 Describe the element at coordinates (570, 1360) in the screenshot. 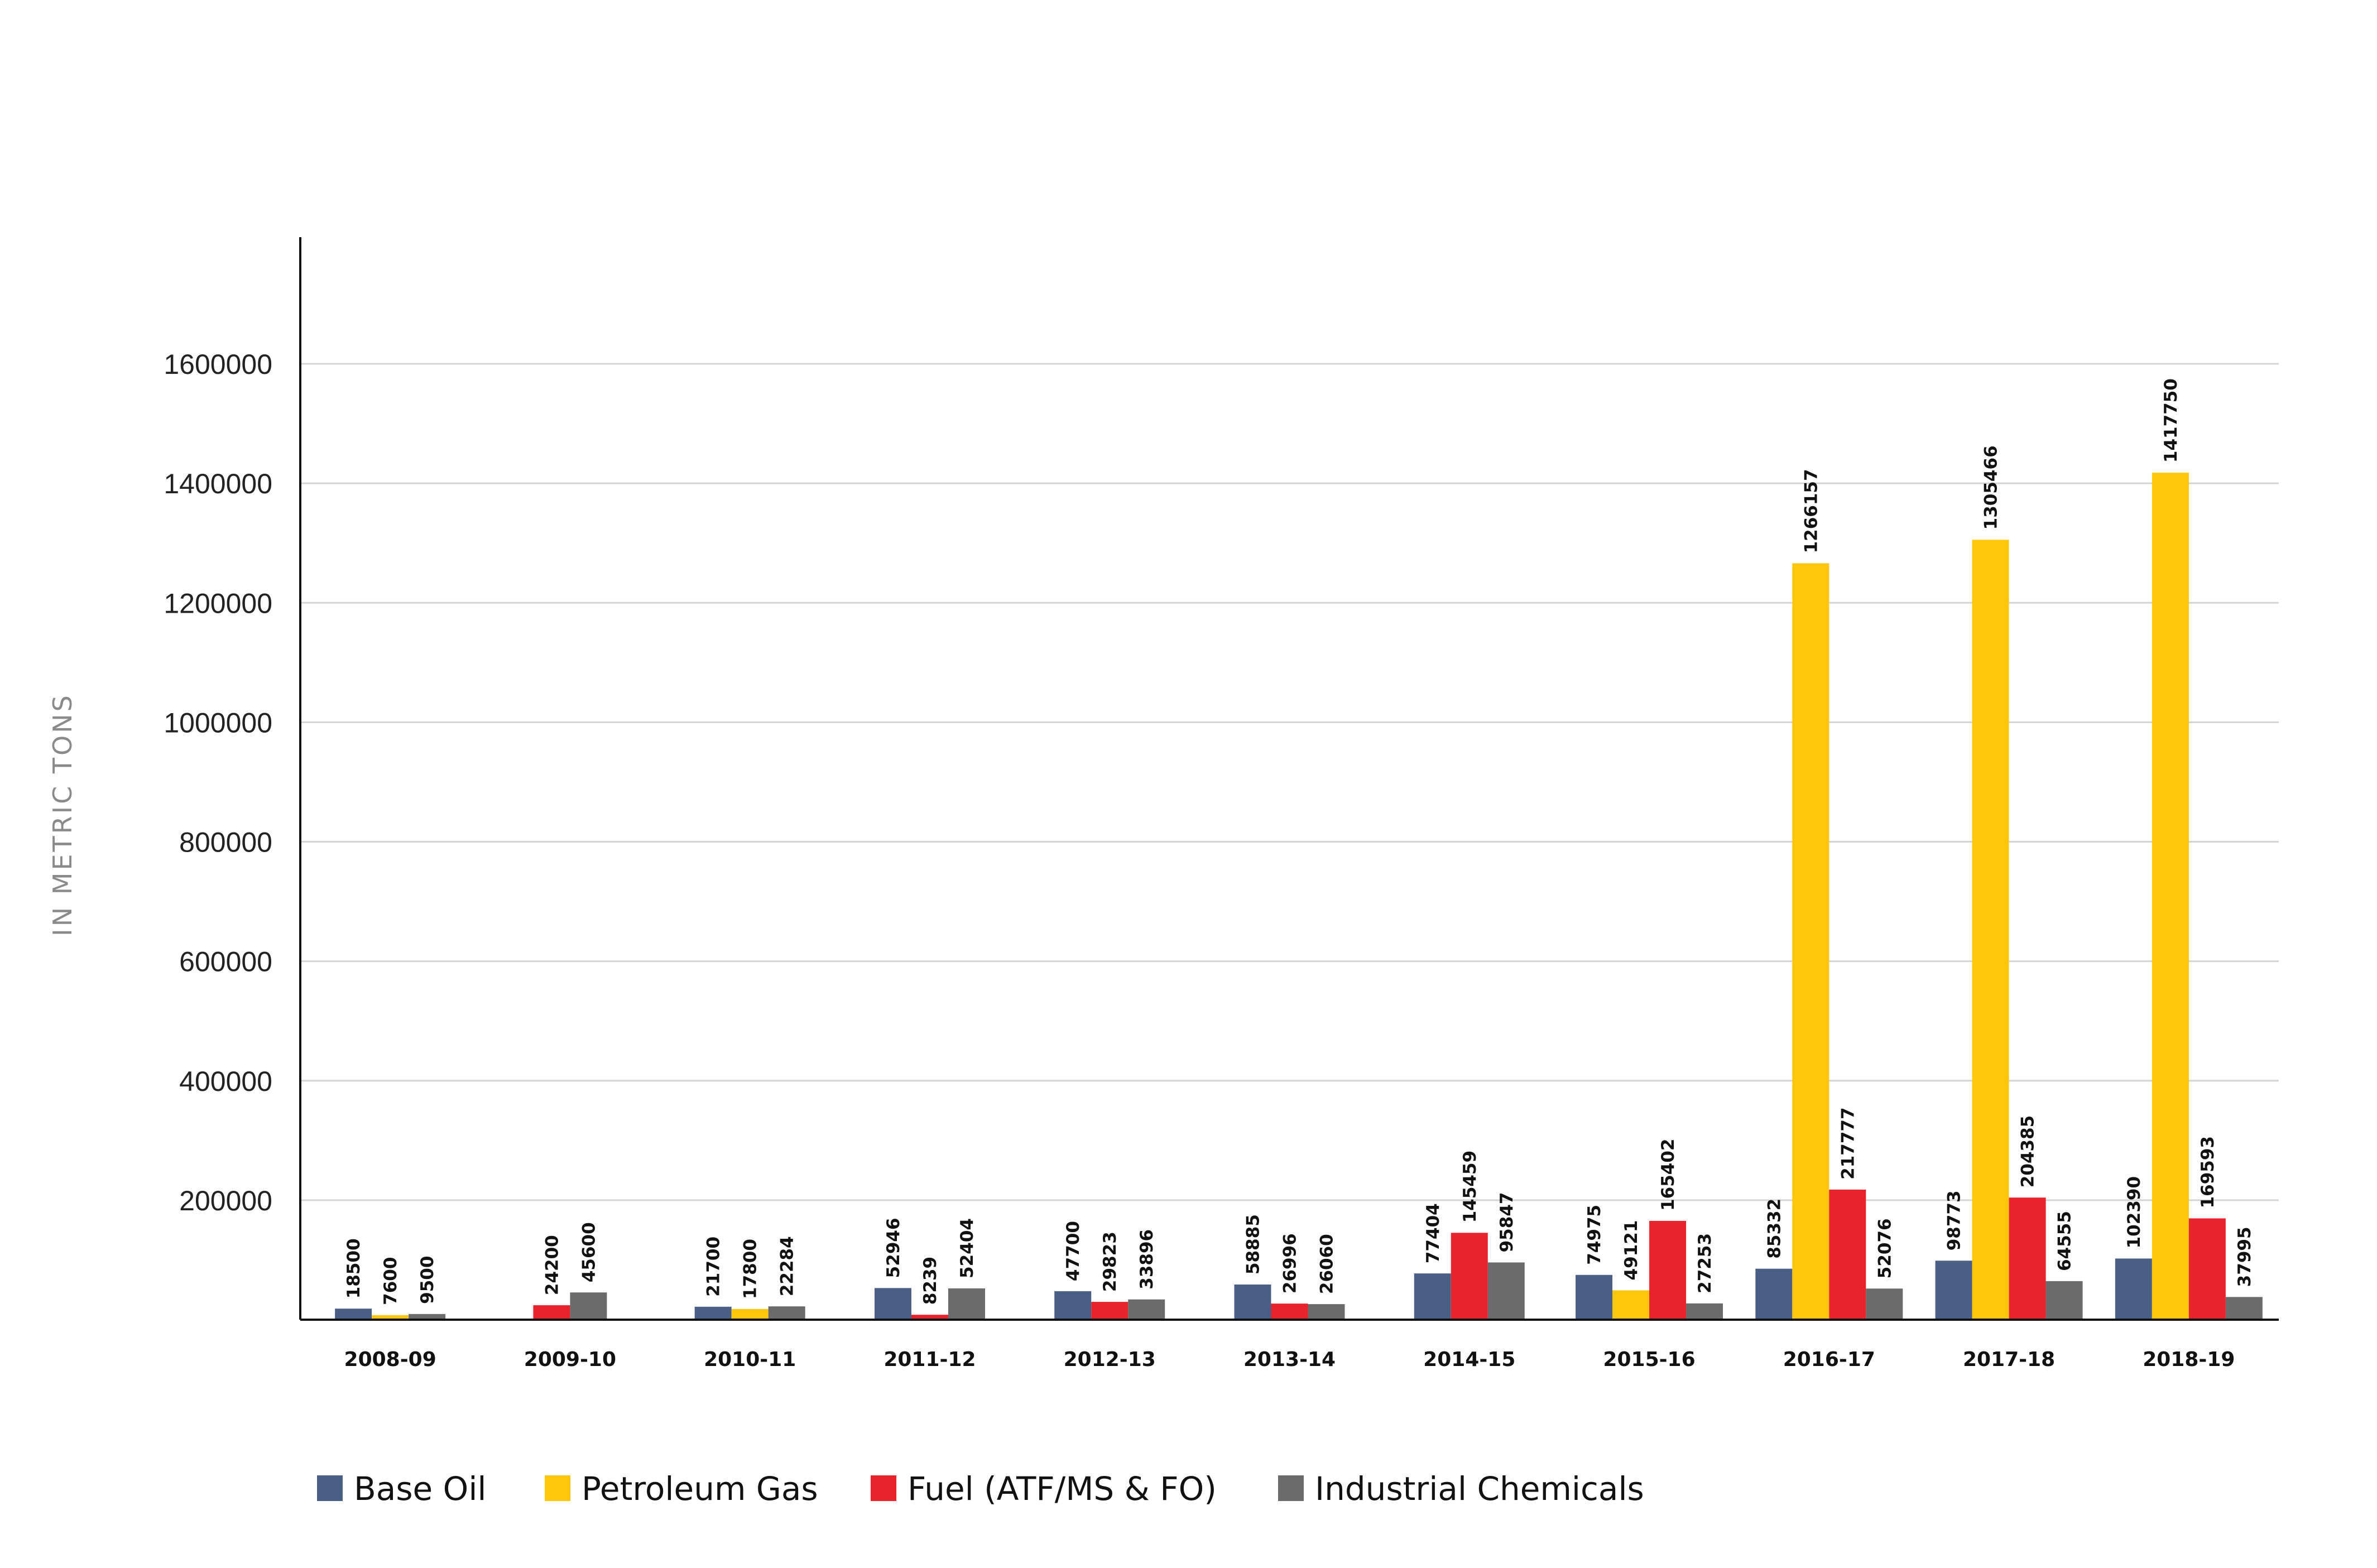

I see `x-tick-label: 2009-10` at that location.